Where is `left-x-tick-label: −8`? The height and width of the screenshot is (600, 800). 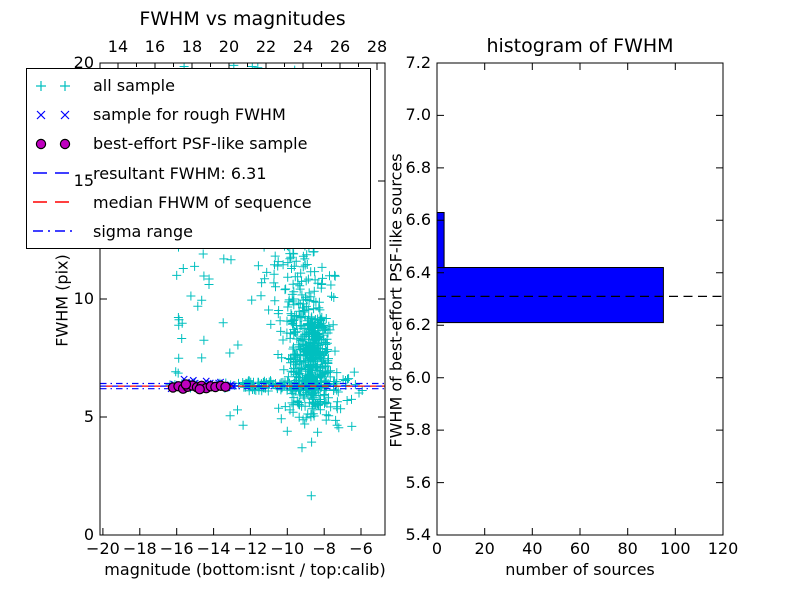 left-x-tick-label: −8 is located at coordinates (324, 548).